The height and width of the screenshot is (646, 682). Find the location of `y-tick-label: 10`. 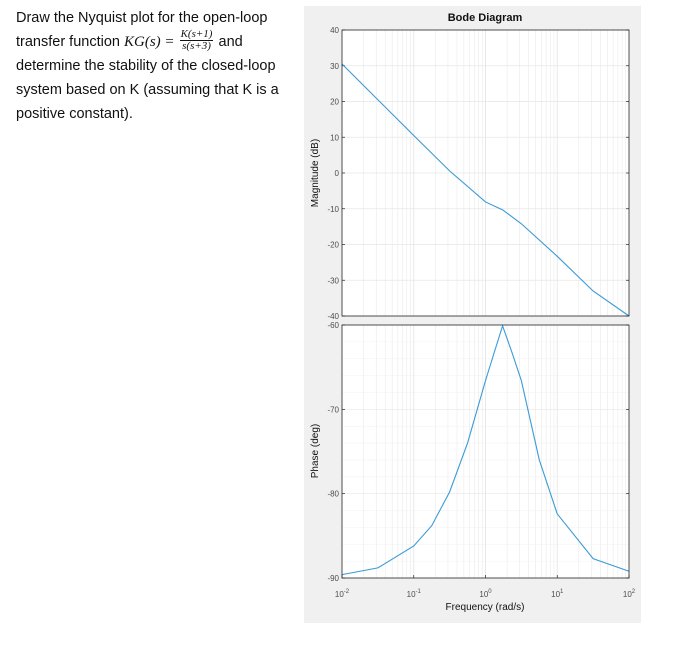

y-tick-label: 10 is located at coordinates (334, 137).